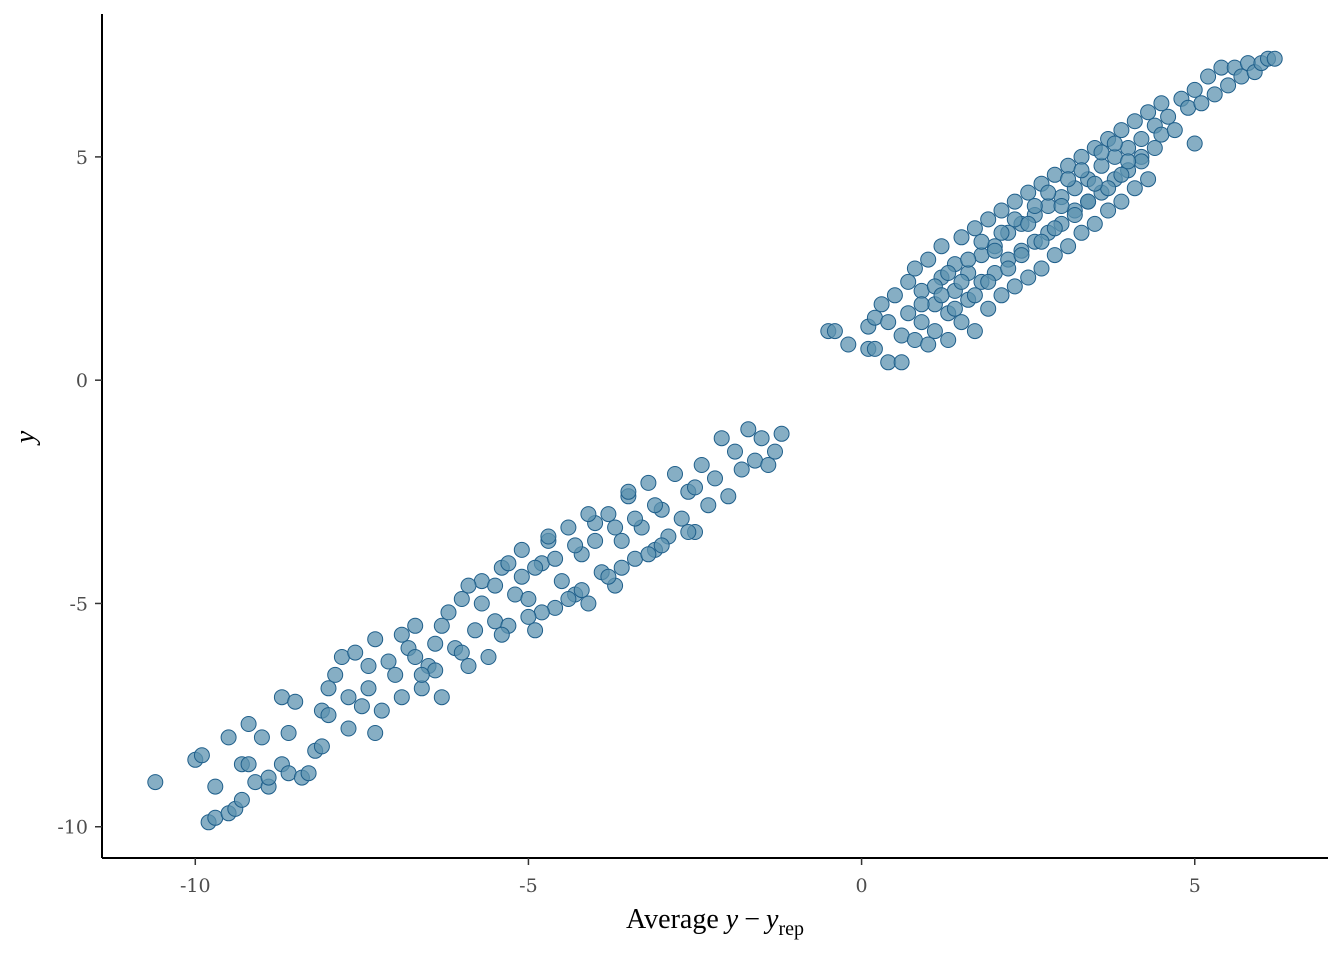 The width and height of the screenshot is (1344, 960). What do you see at coordinates (676, 919) in the screenshot?
I see `x-axis-title-prefix: Average` at bounding box center [676, 919].